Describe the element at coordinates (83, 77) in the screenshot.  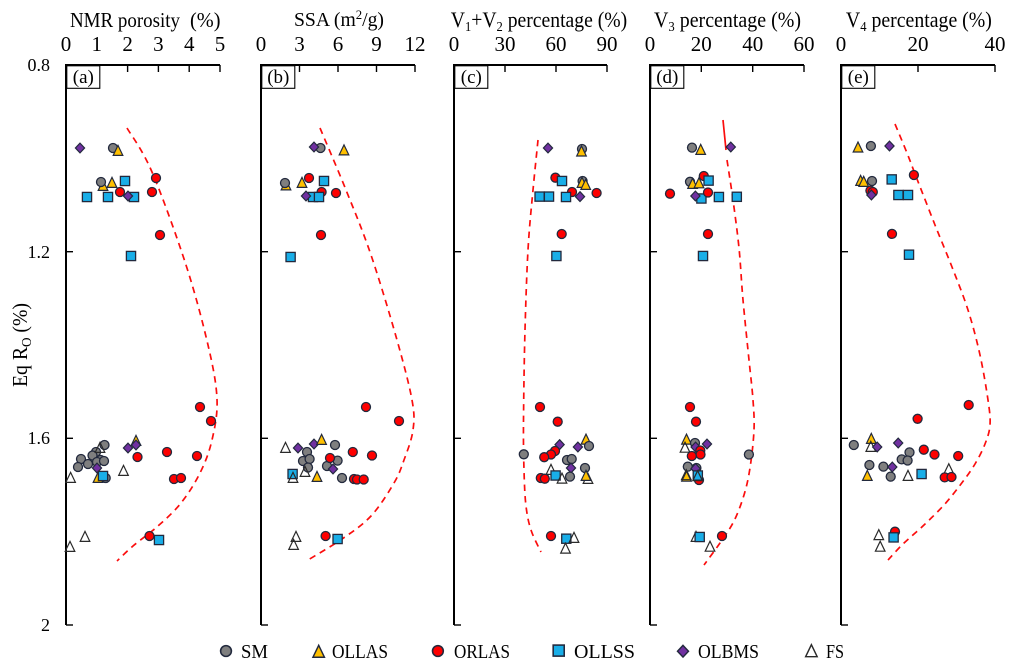
I see `svg-text: (a)` at that location.